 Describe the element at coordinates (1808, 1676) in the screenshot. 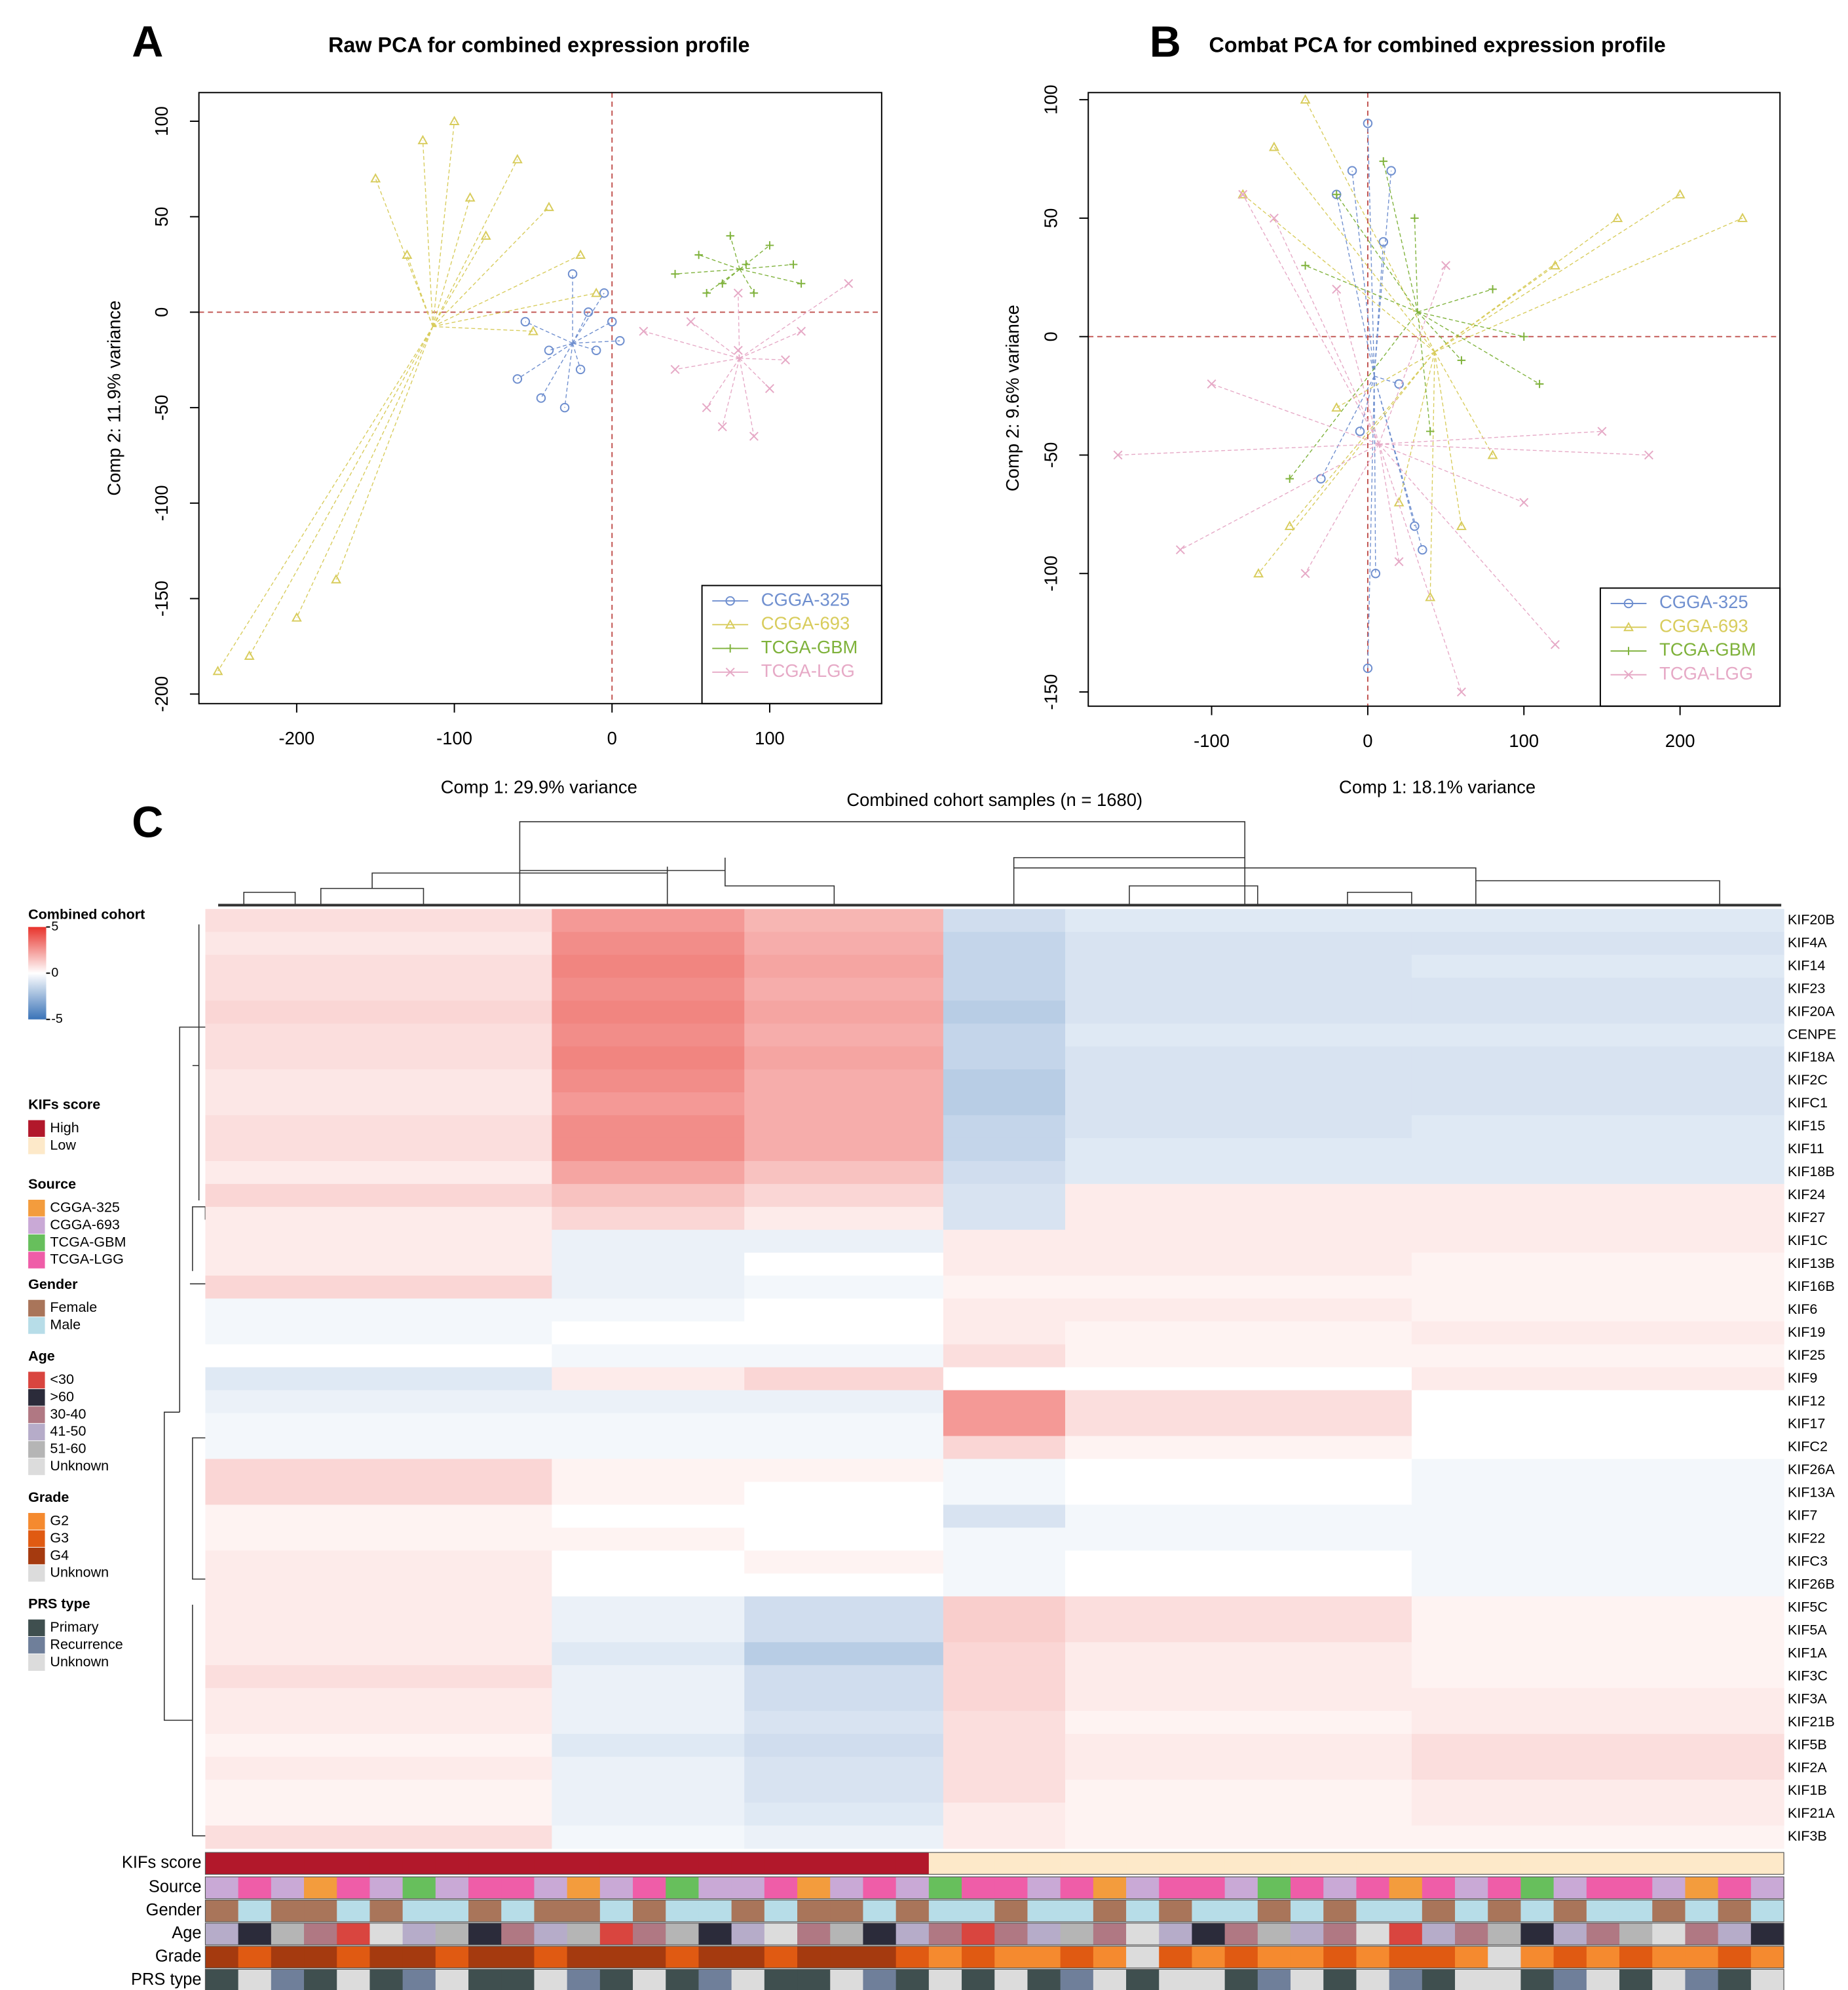

I see `gene-label: KIF3C` at that location.